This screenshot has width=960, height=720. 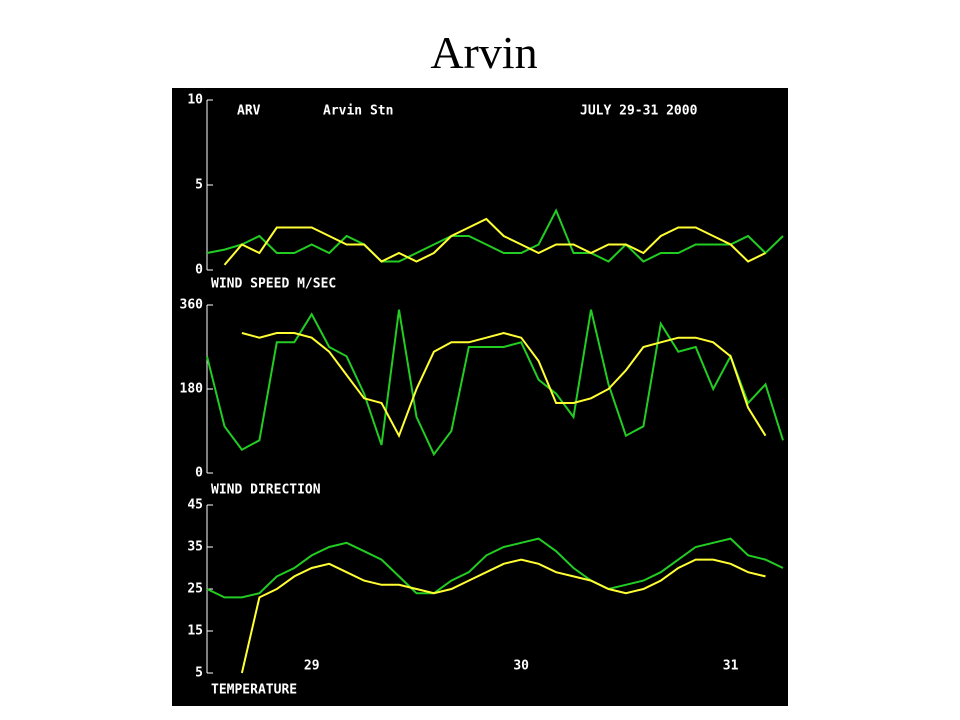 I want to click on panel-label: TEMPERATURE, so click(x=254, y=690).